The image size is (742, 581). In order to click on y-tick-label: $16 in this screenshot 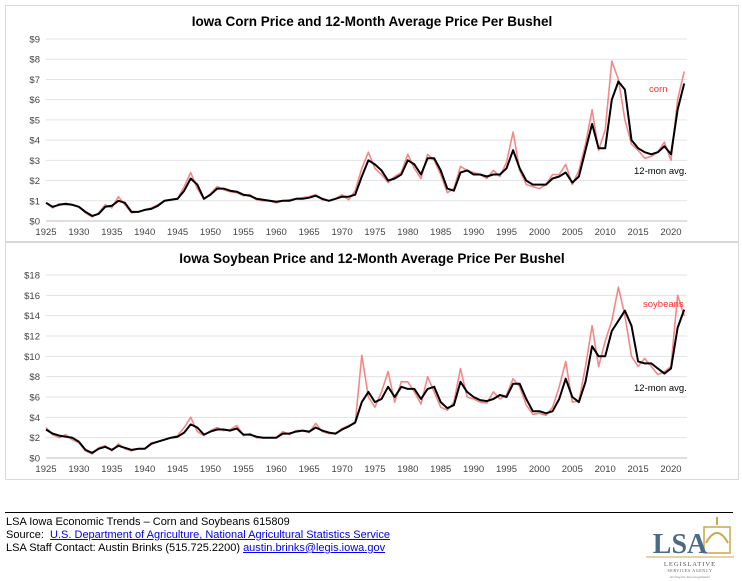, I will do `click(32, 296)`.